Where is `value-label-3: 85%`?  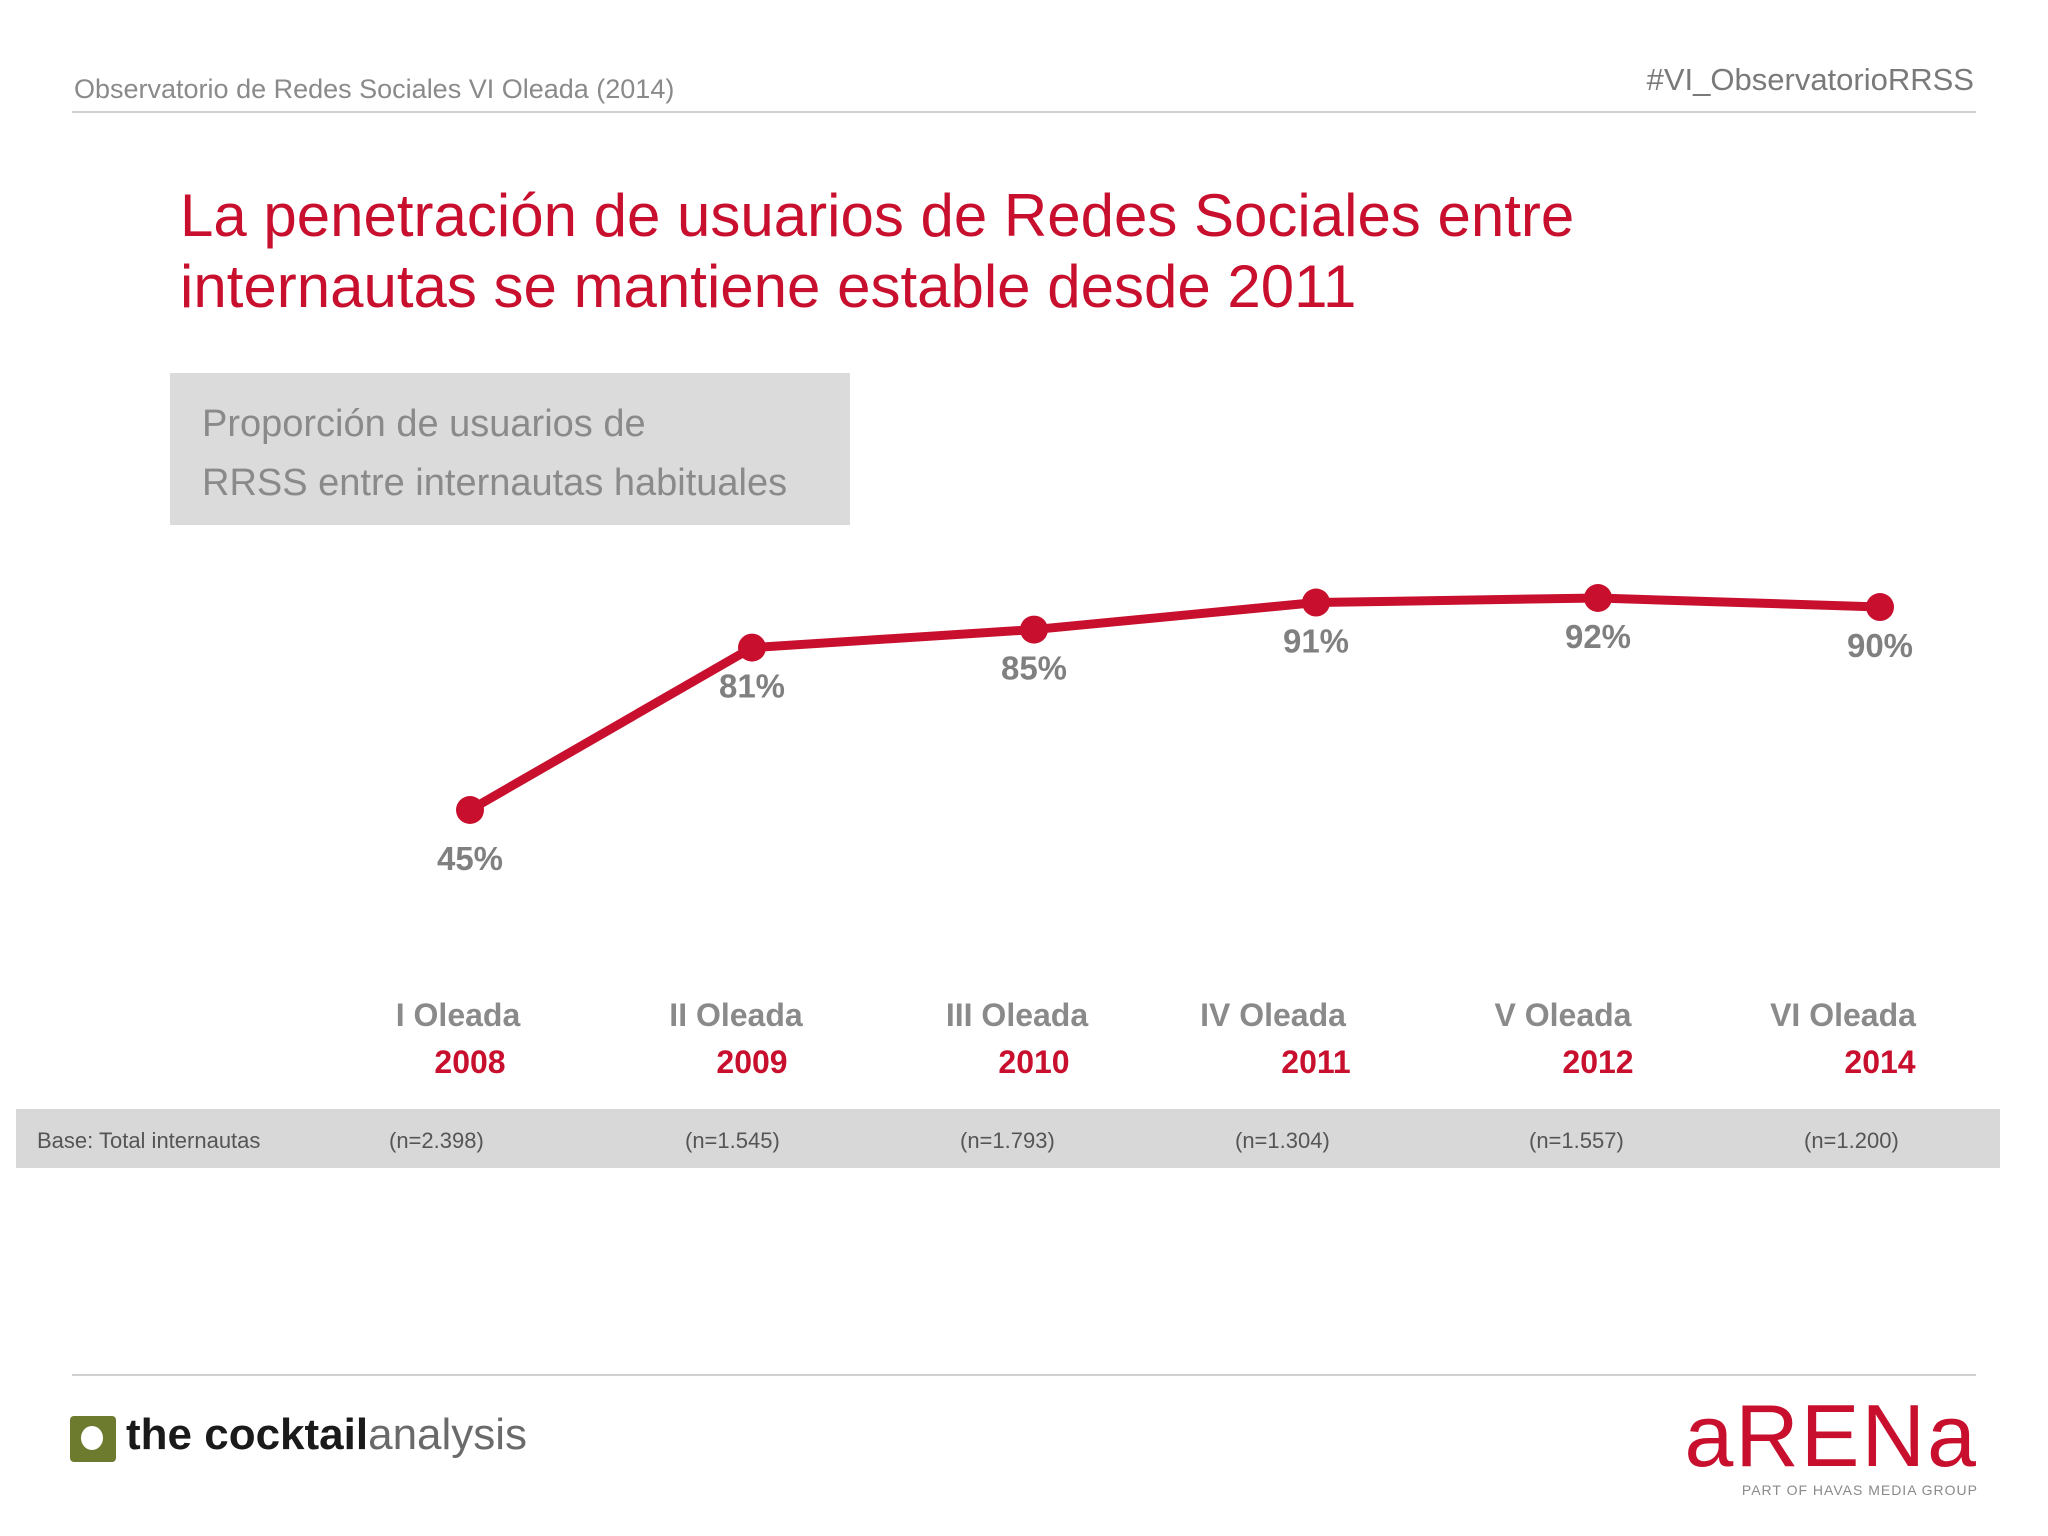
value-label-3: 85% is located at coordinates (1034, 668).